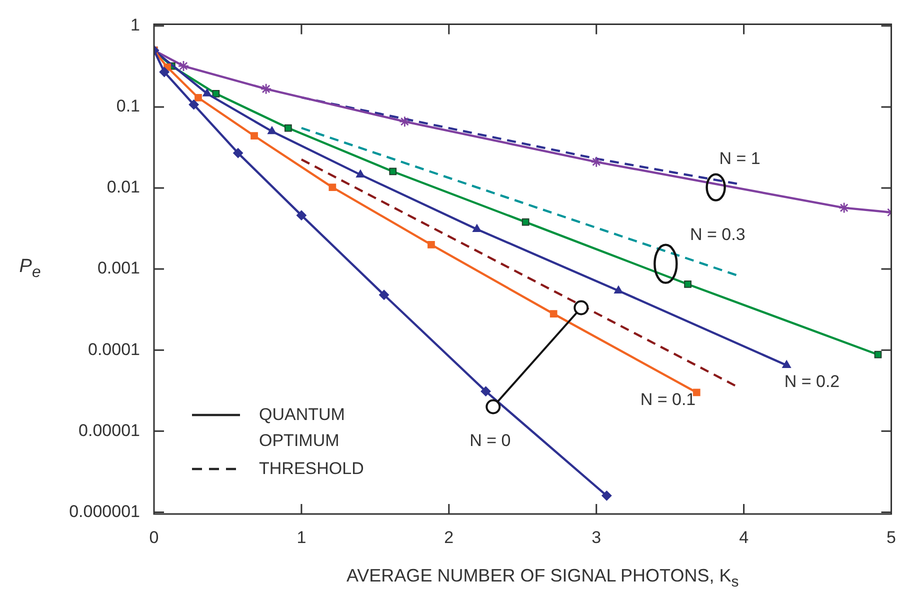 The width and height of the screenshot is (910, 593). I want to click on annotation: N = 0.2, so click(812, 382).